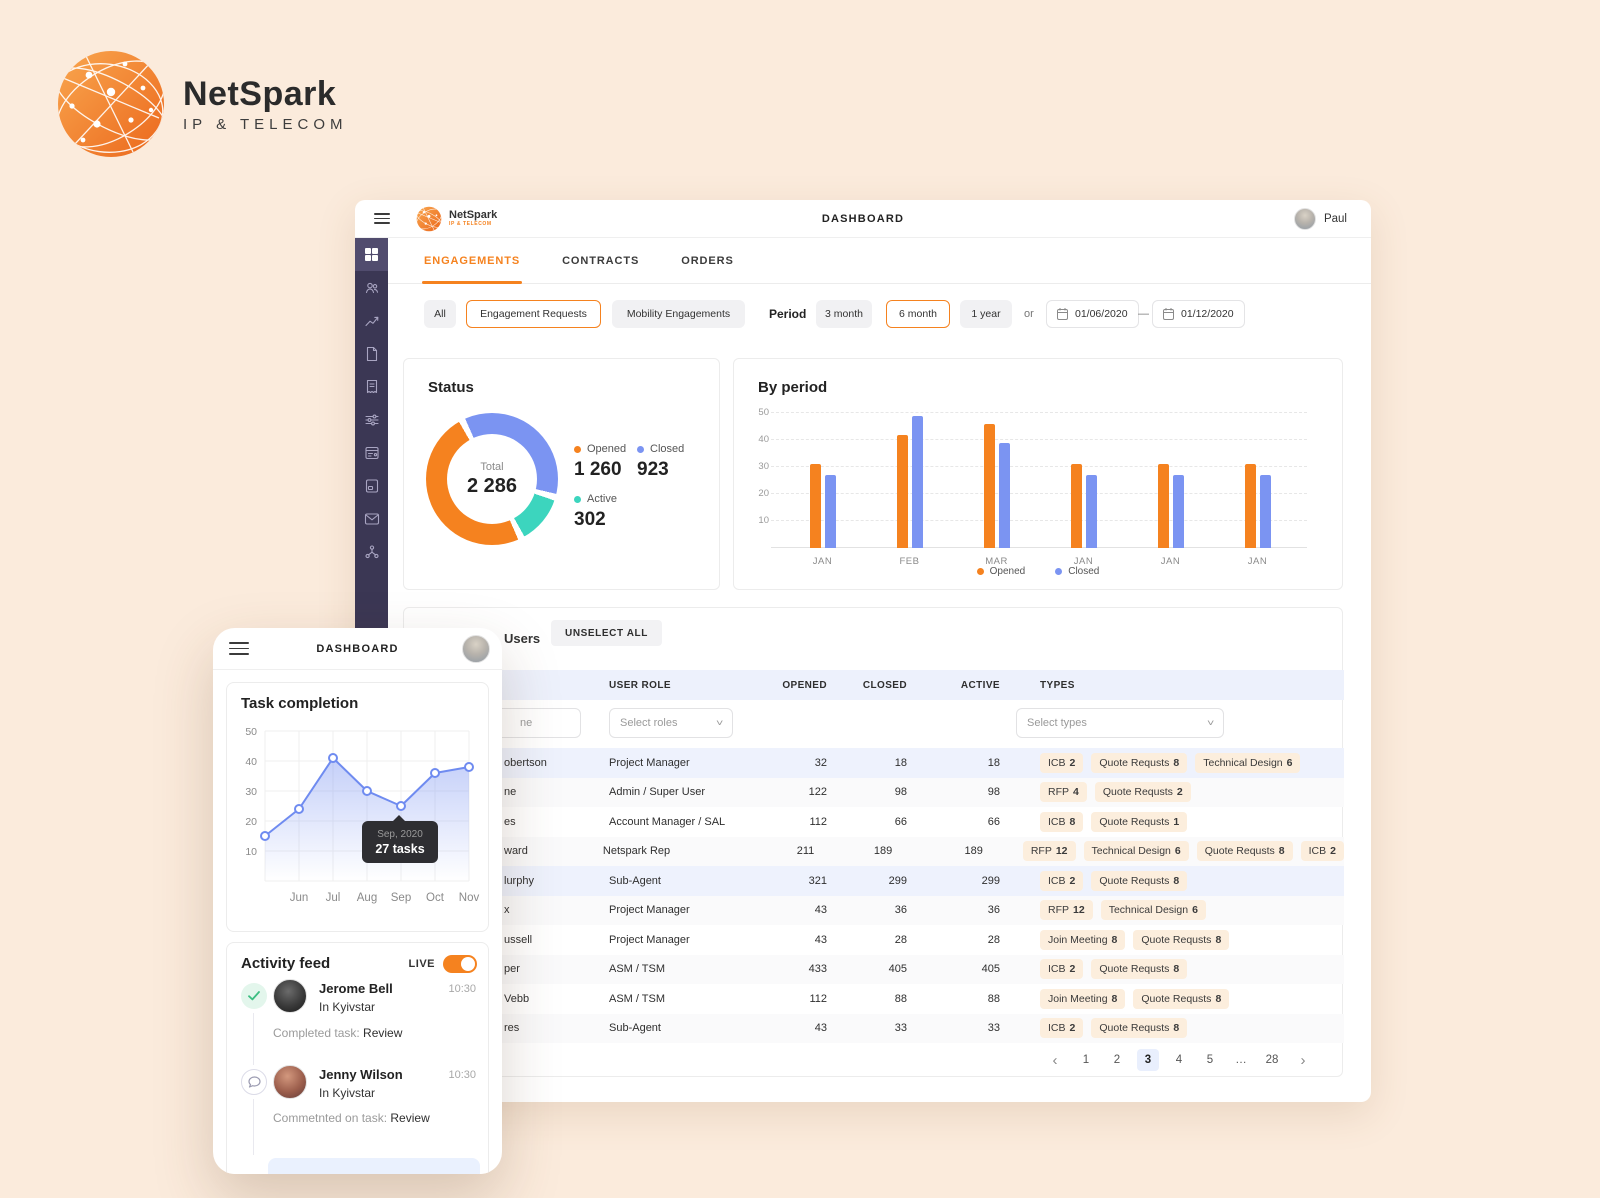  I want to click on chart-tooltip: Sep, 2020 27 tasks, so click(400, 839).